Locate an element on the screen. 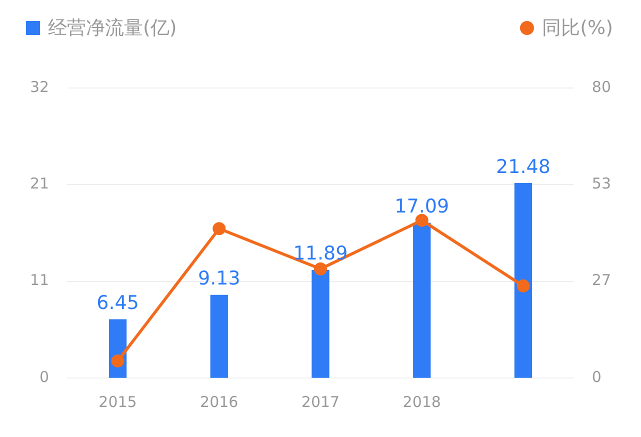  legend-label: 经营净流量(亿) is located at coordinates (112, 28).